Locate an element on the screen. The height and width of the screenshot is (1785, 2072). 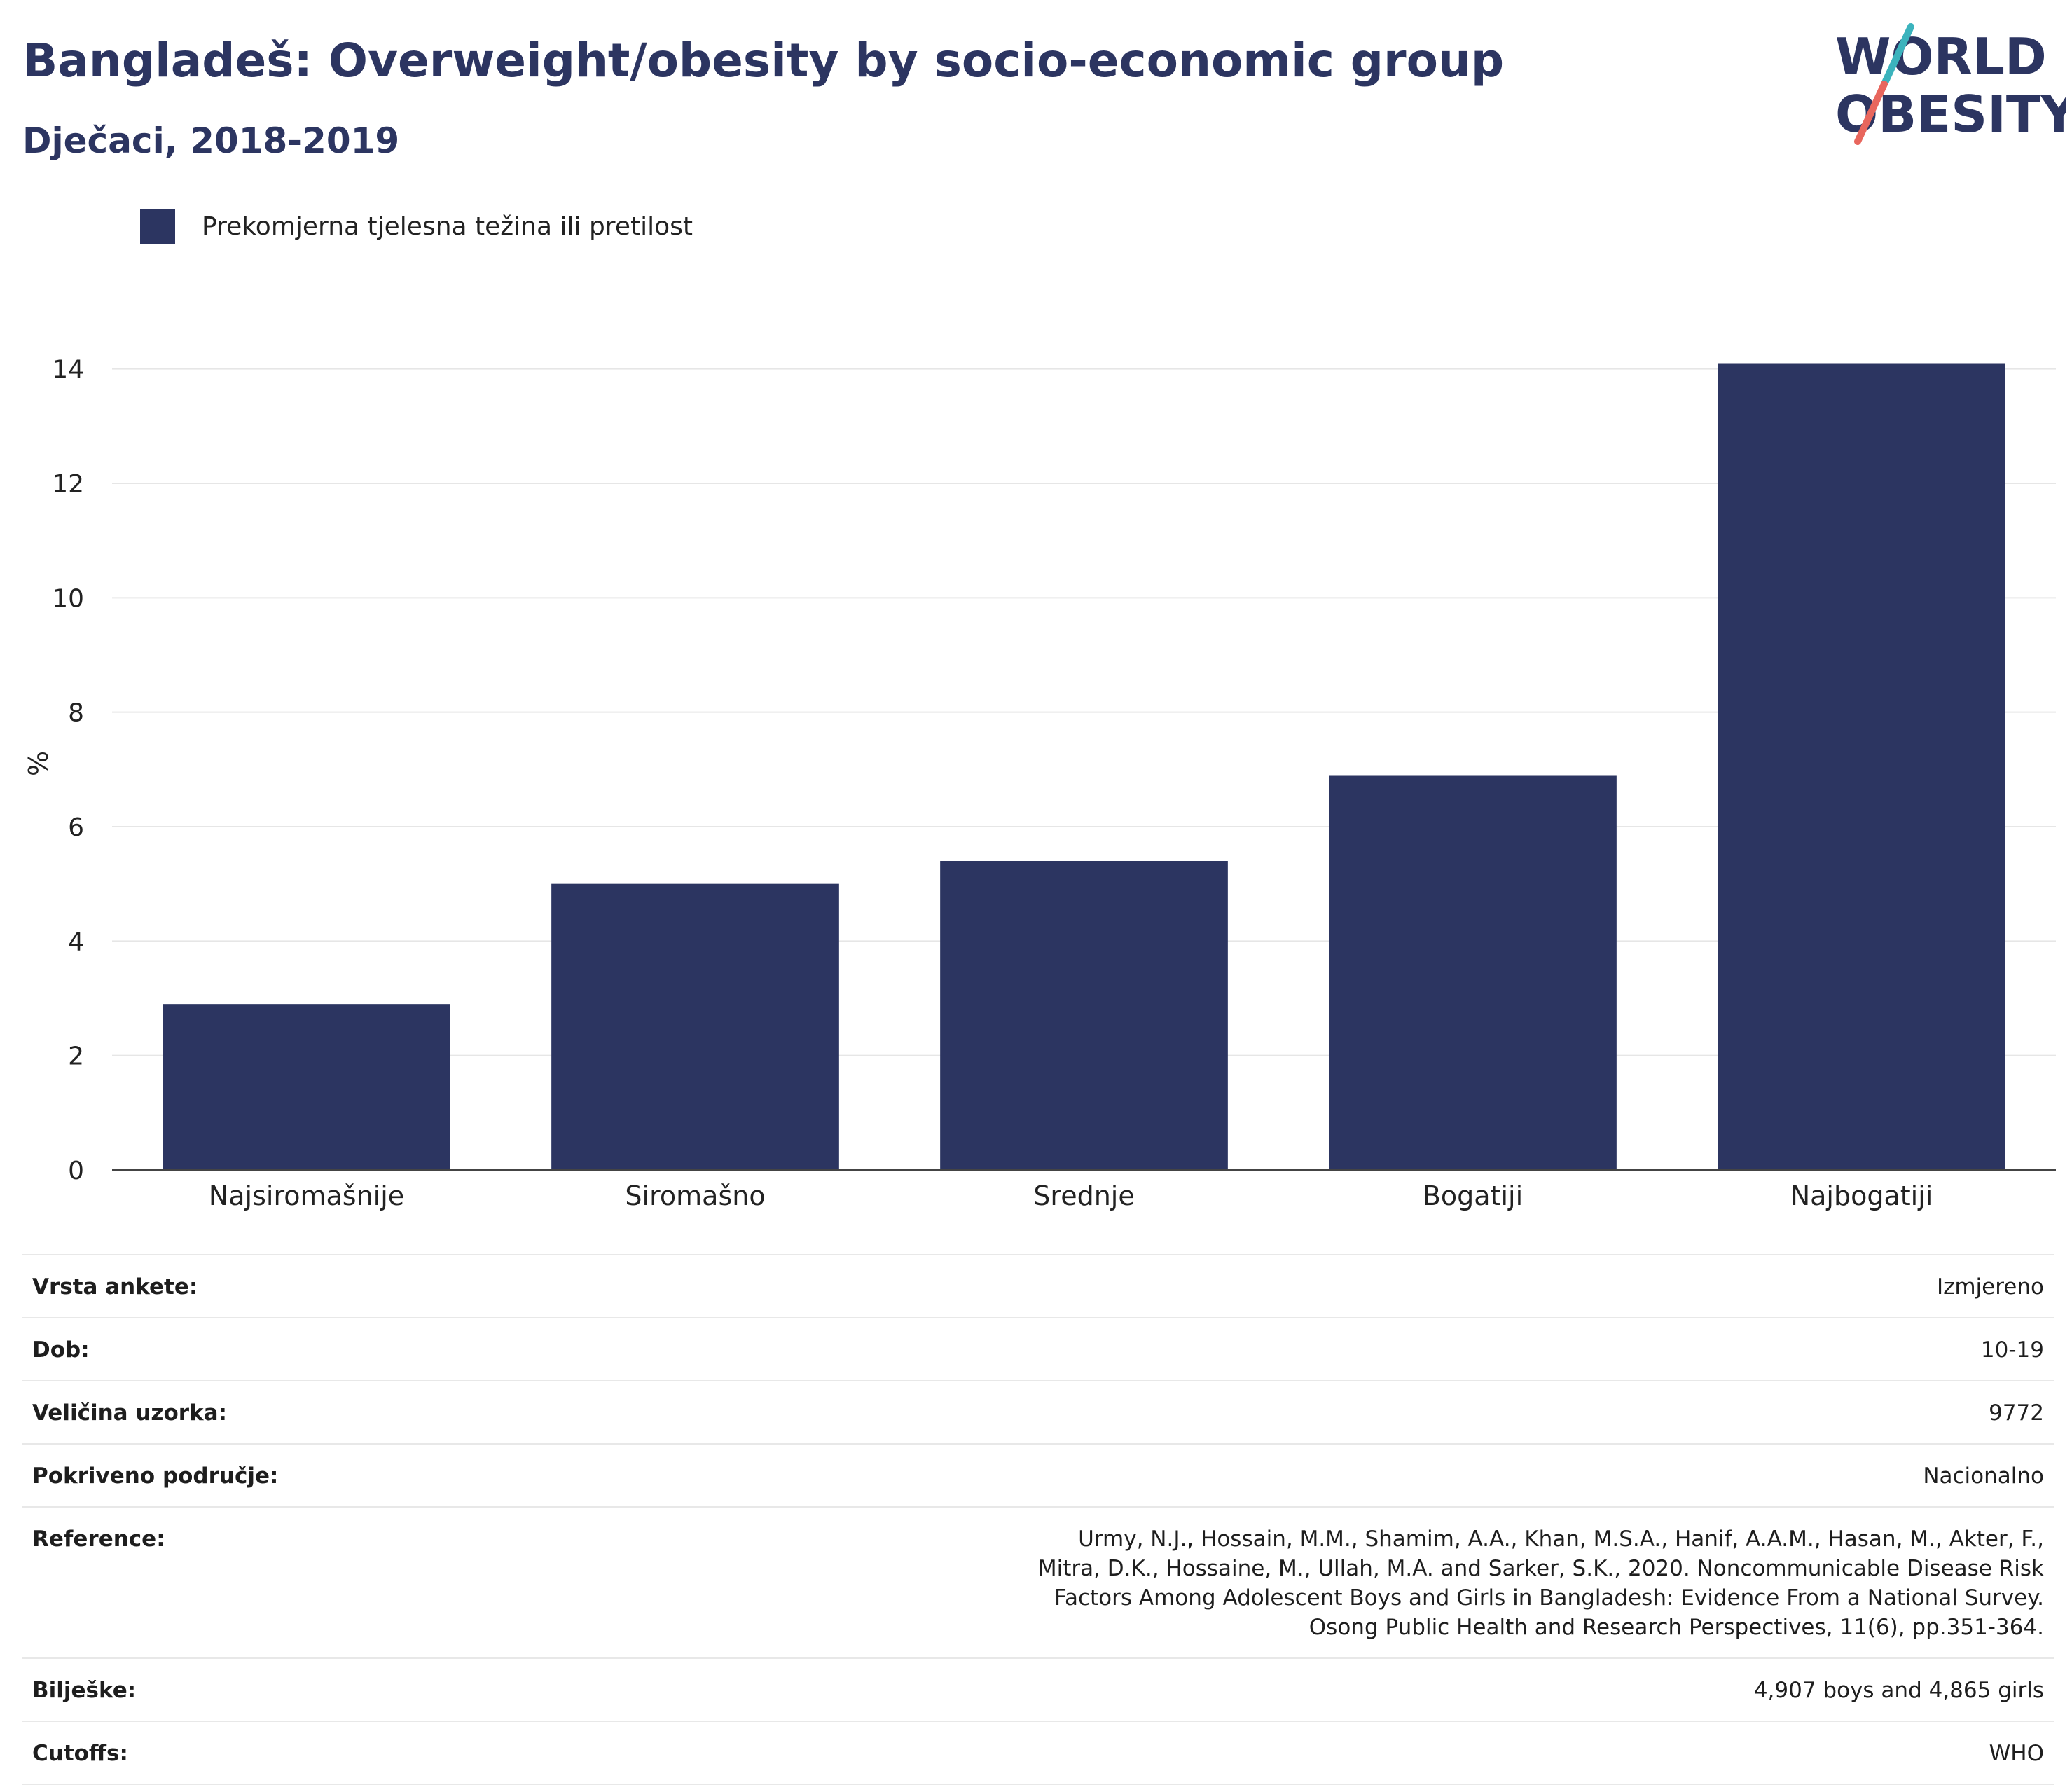
y-tick-label: 4 is located at coordinates (76, 942).